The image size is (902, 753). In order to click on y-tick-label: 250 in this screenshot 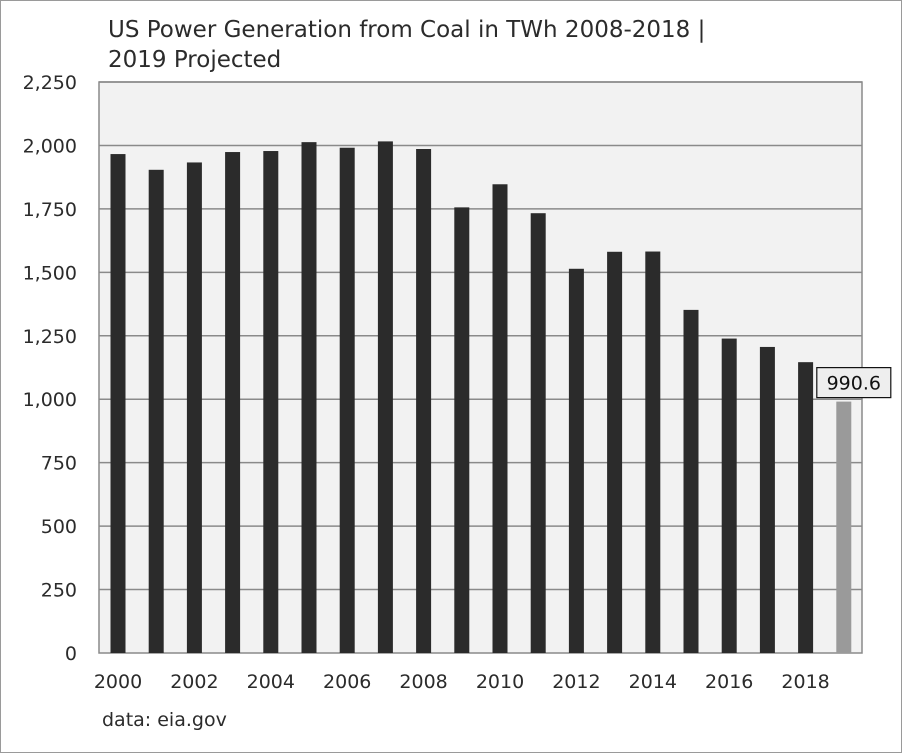, I will do `click(59, 591)`.